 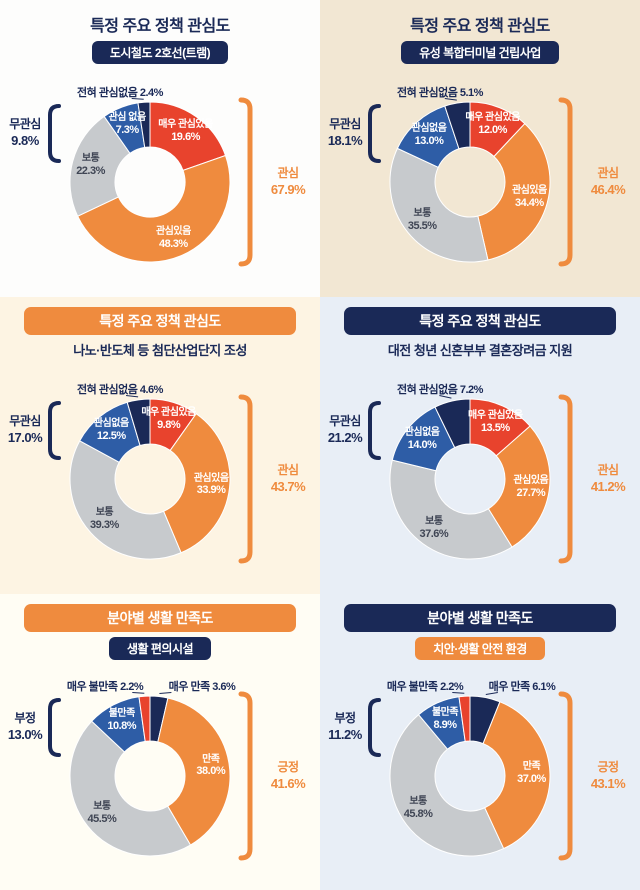 What do you see at coordinates (608, 766) in the screenshot?
I see `aggregate-name: 긍정` at bounding box center [608, 766].